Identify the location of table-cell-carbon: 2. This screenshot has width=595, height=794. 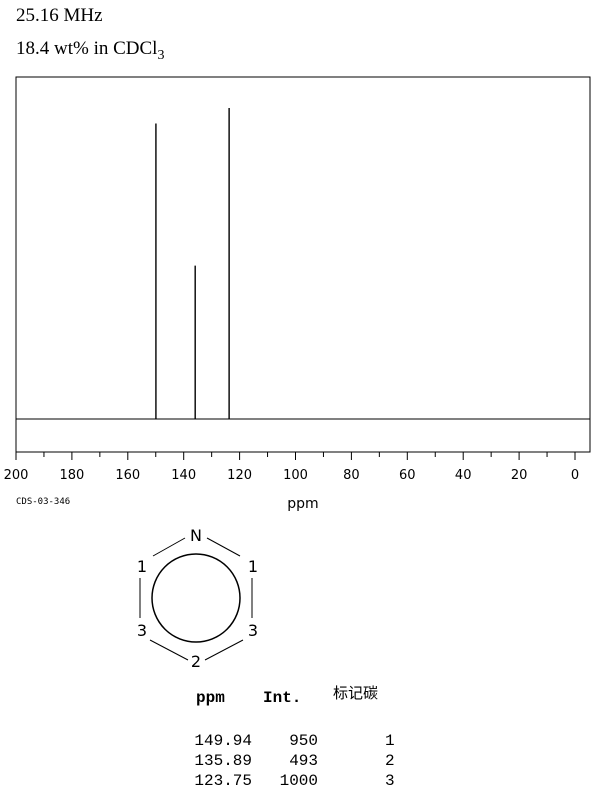
(390, 761).